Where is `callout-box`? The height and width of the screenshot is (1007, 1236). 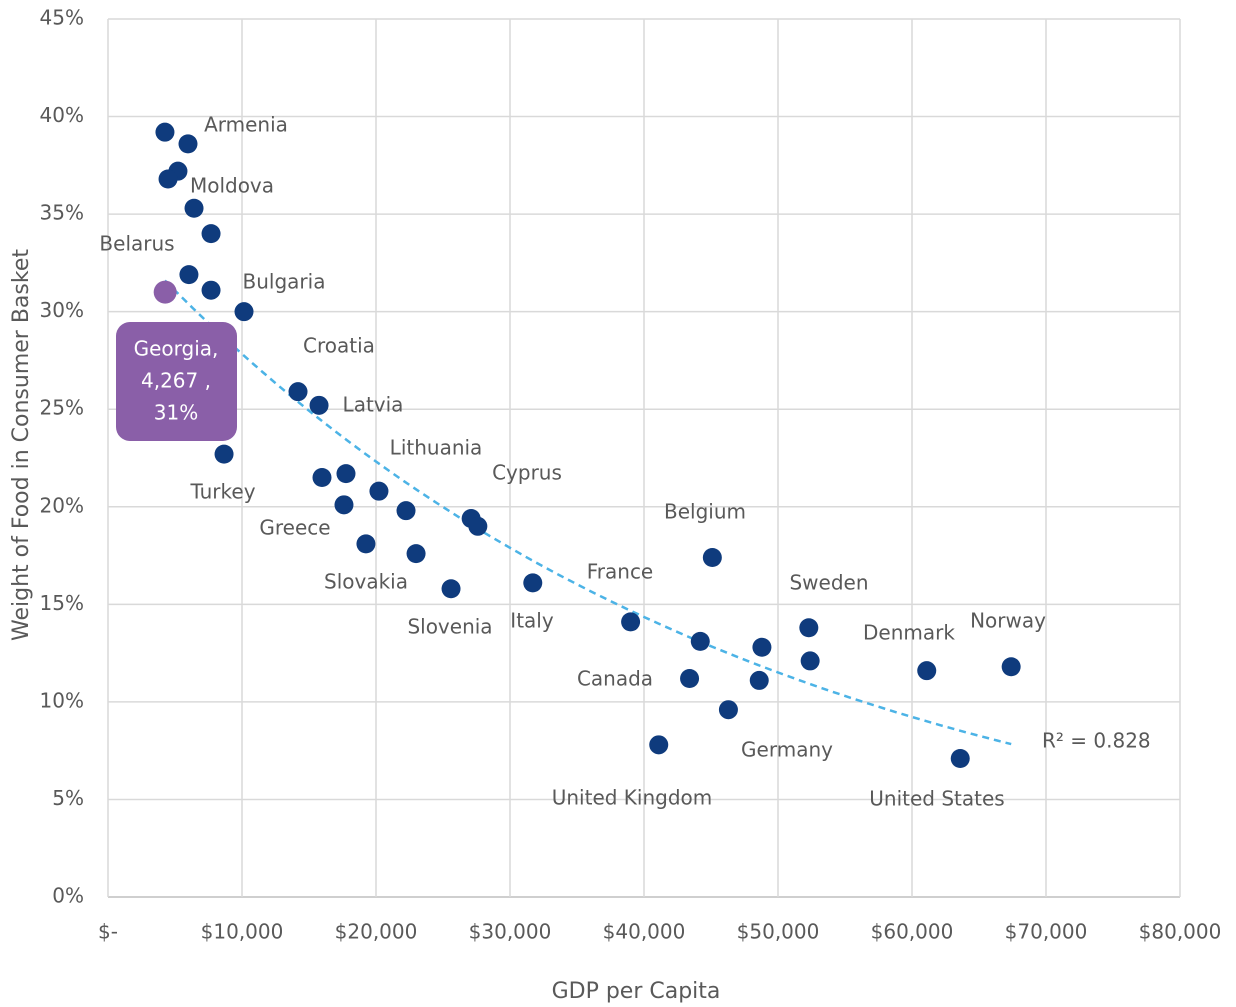 callout-box is located at coordinates (176, 381).